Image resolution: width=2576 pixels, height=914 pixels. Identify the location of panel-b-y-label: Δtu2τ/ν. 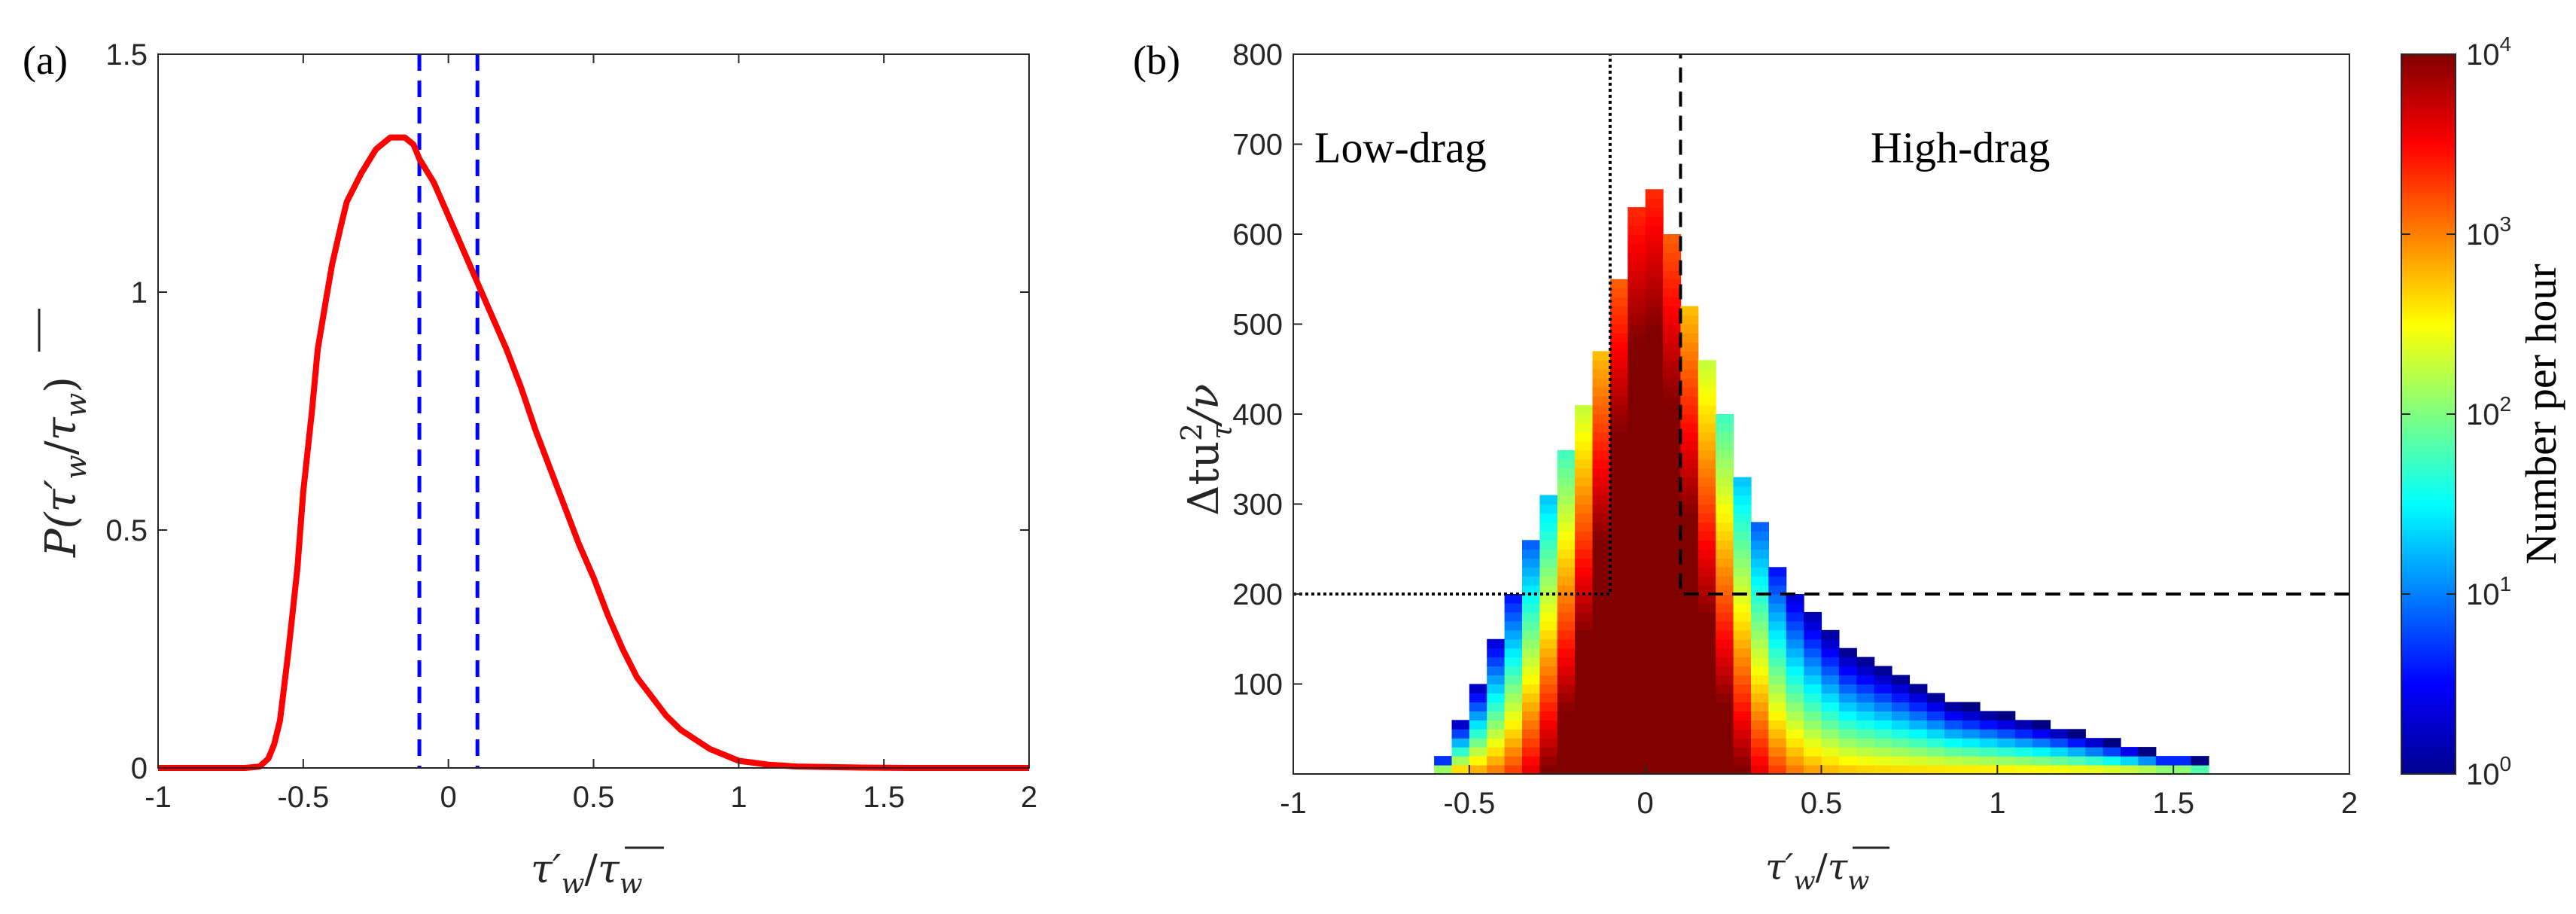
(1206, 450).